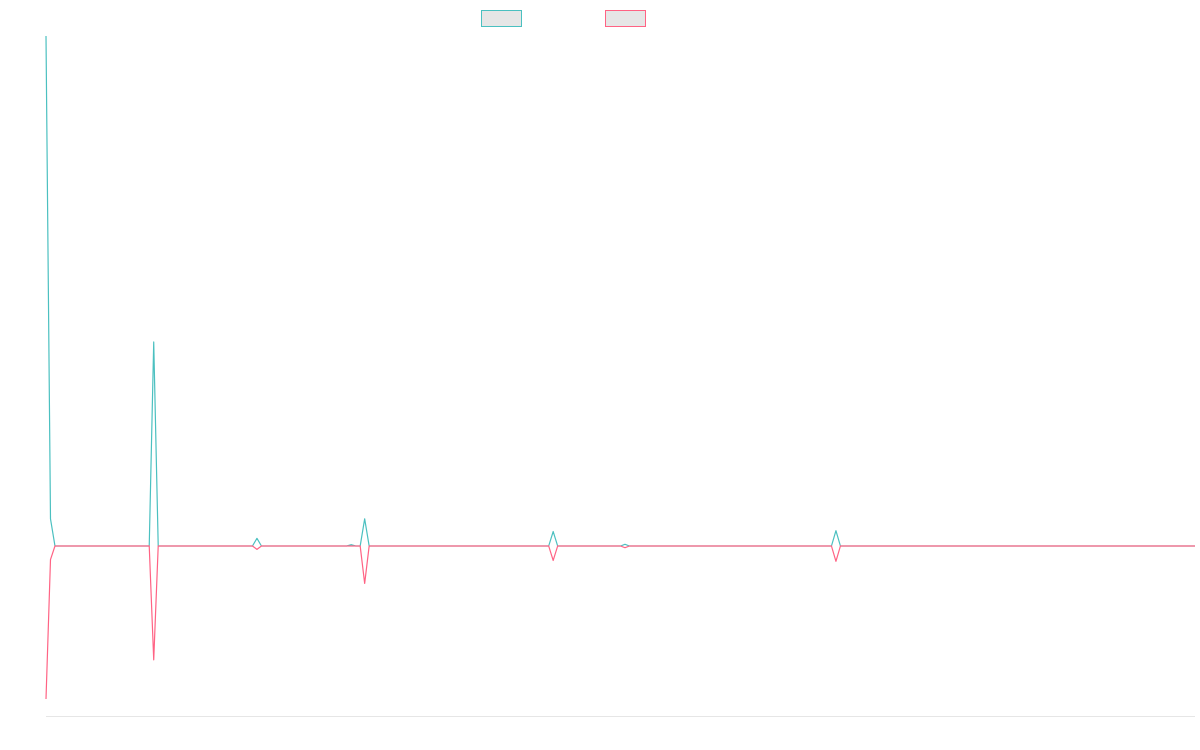 The width and height of the screenshot is (1200, 750). Describe the element at coordinates (563, 18) in the screenshot. I see `legend` at that location.